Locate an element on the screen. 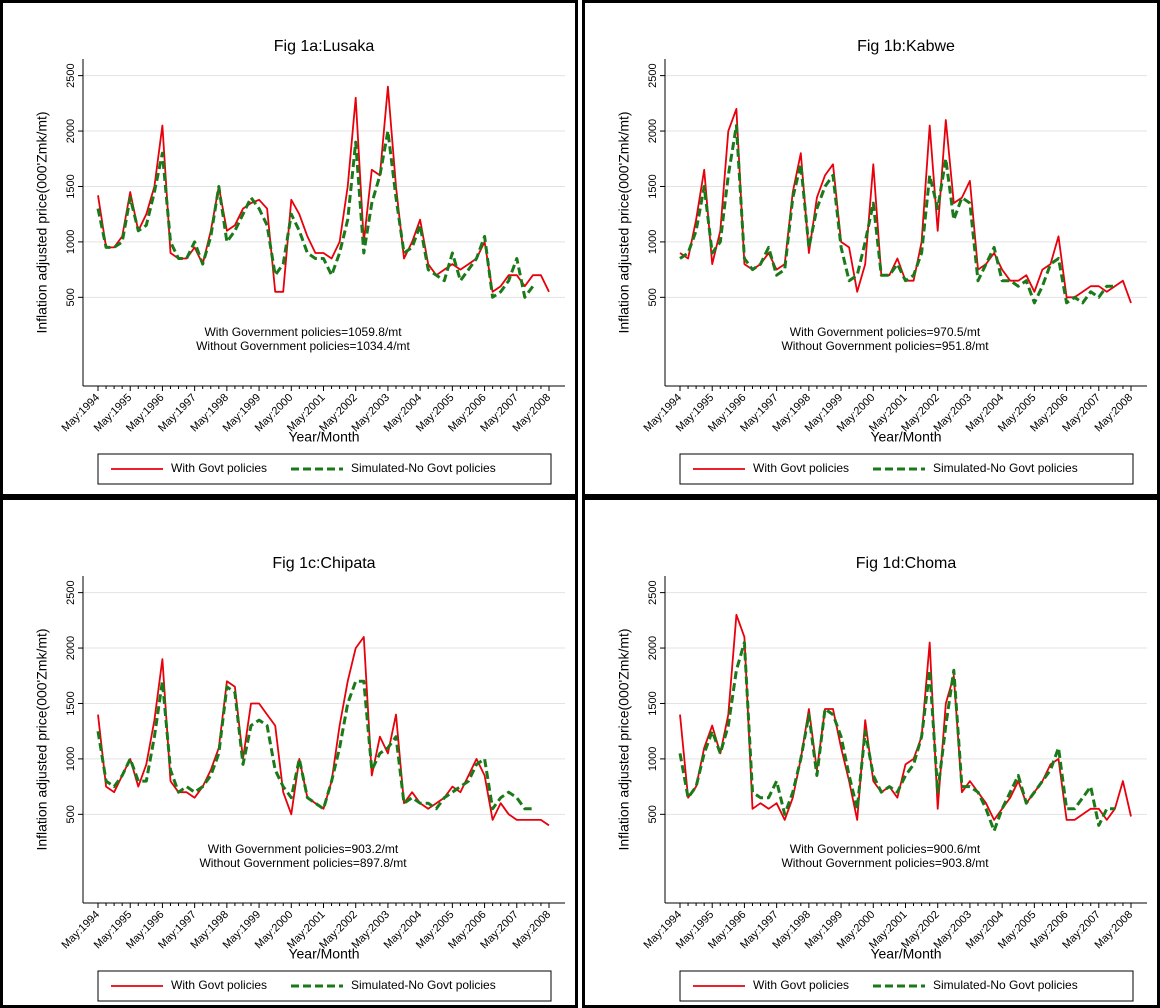 The height and width of the screenshot is (1008, 1160). annotation: Without Government policies=1034.4/mt is located at coordinates (303, 346).